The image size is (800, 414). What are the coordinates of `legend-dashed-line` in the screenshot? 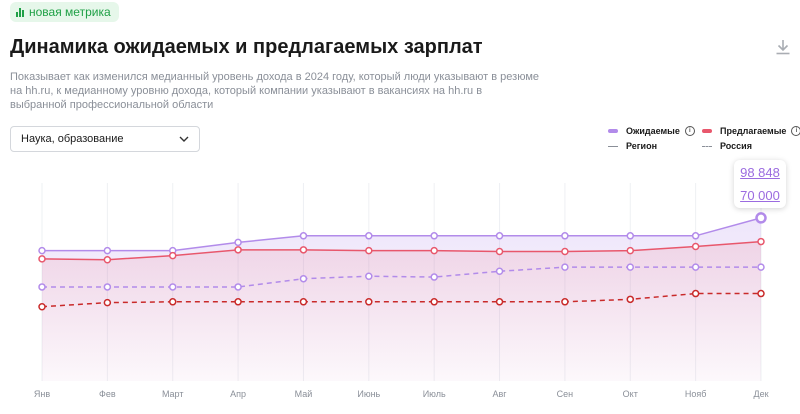 It's located at (707, 146).